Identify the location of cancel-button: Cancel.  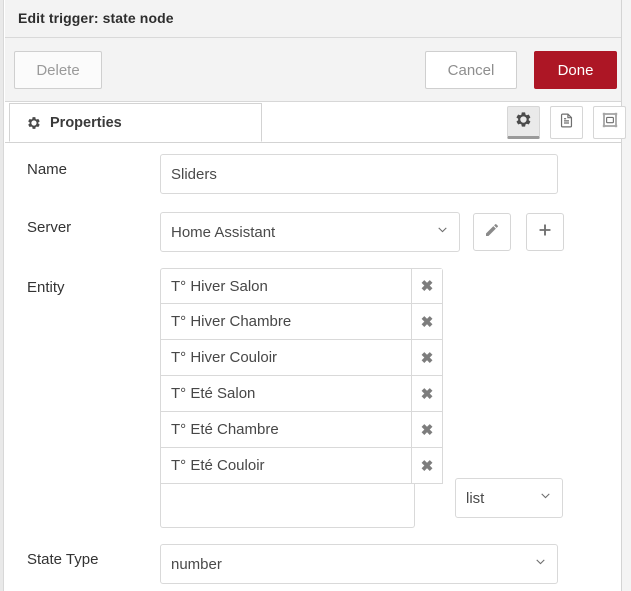
(471, 70).